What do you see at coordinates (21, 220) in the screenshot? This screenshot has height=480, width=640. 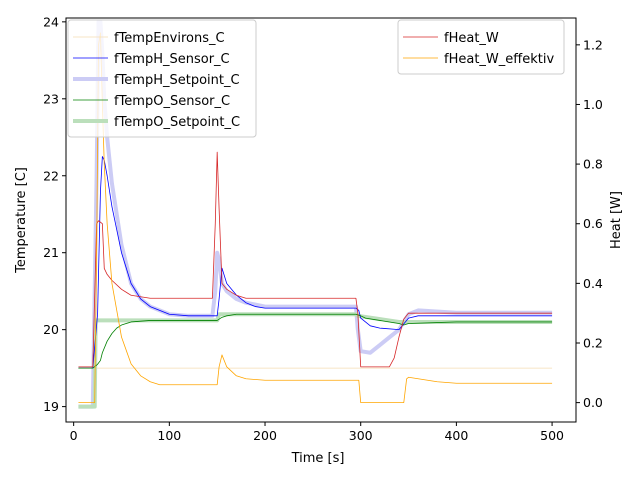 I see `y-axis-left-label: Temperature [C]` at bounding box center [21, 220].